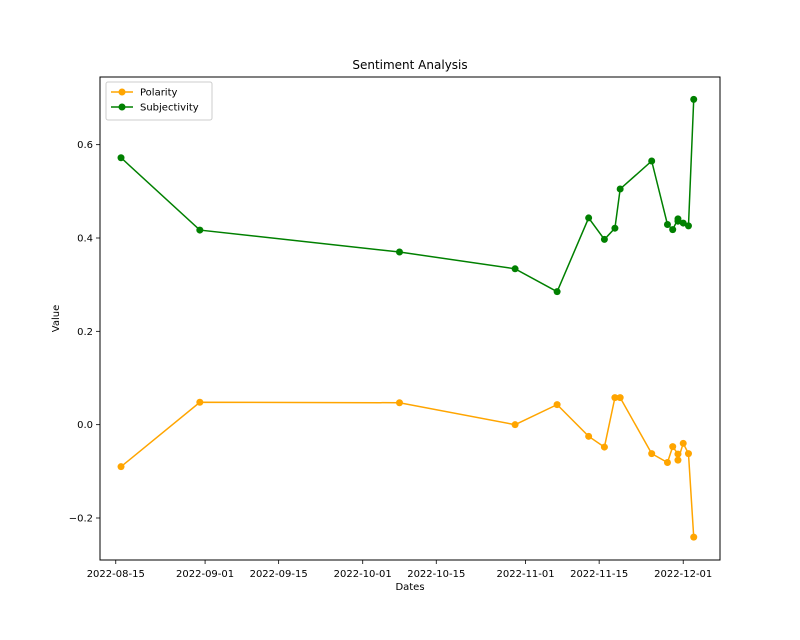 The height and width of the screenshot is (640, 800). Describe the element at coordinates (159, 93) in the screenshot. I see `legend-label-polarity: Polarity` at that location.